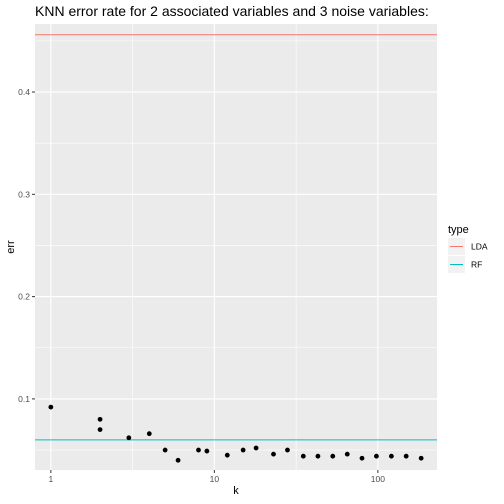  I want to click on legend-label-rf: RF, so click(476, 265).